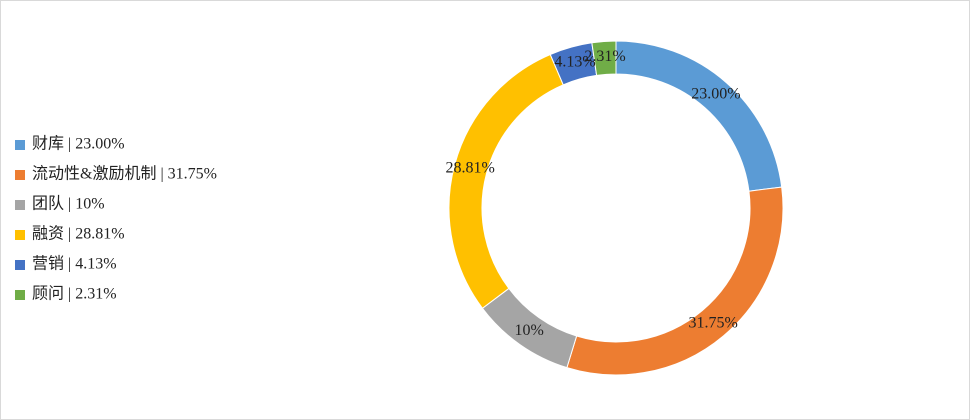 Image resolution: width=970 pixels, height=420 pixels. I want to click on legend-label: 财库 | 23.00%, so click(78, 144).